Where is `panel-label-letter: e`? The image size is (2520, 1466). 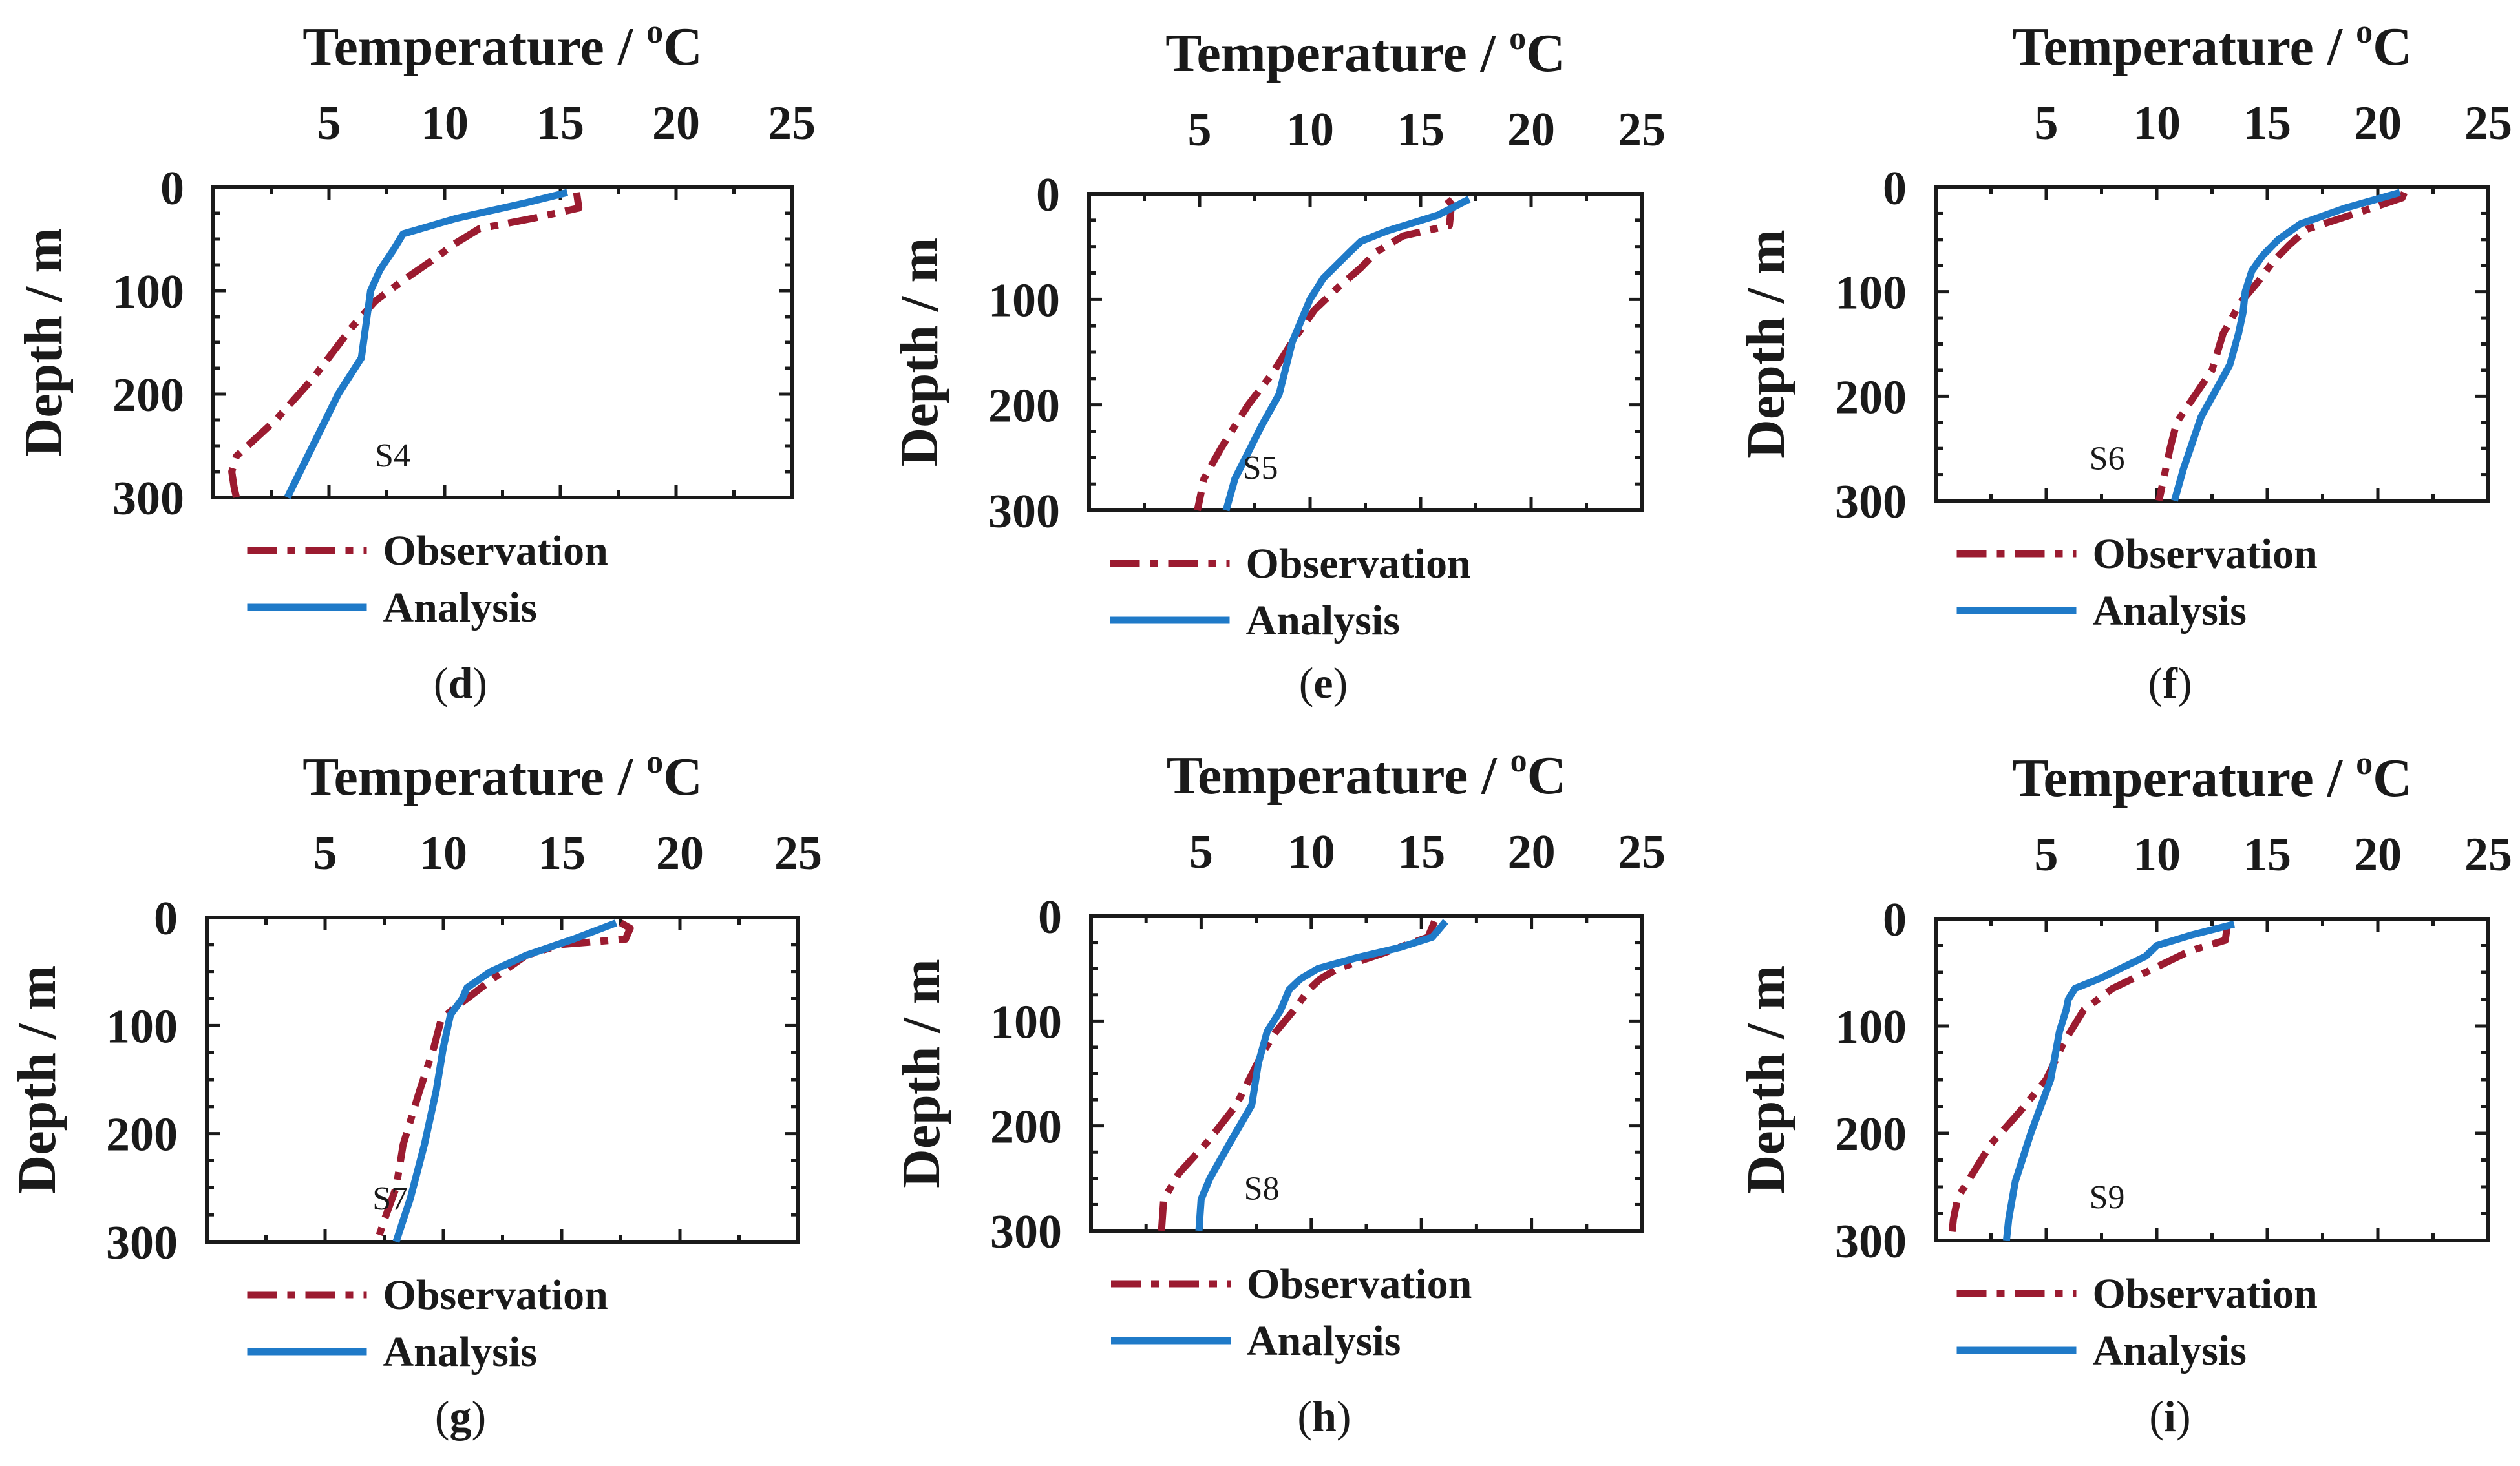
panel-label-letter: e is located at coordinates (1323, 682).